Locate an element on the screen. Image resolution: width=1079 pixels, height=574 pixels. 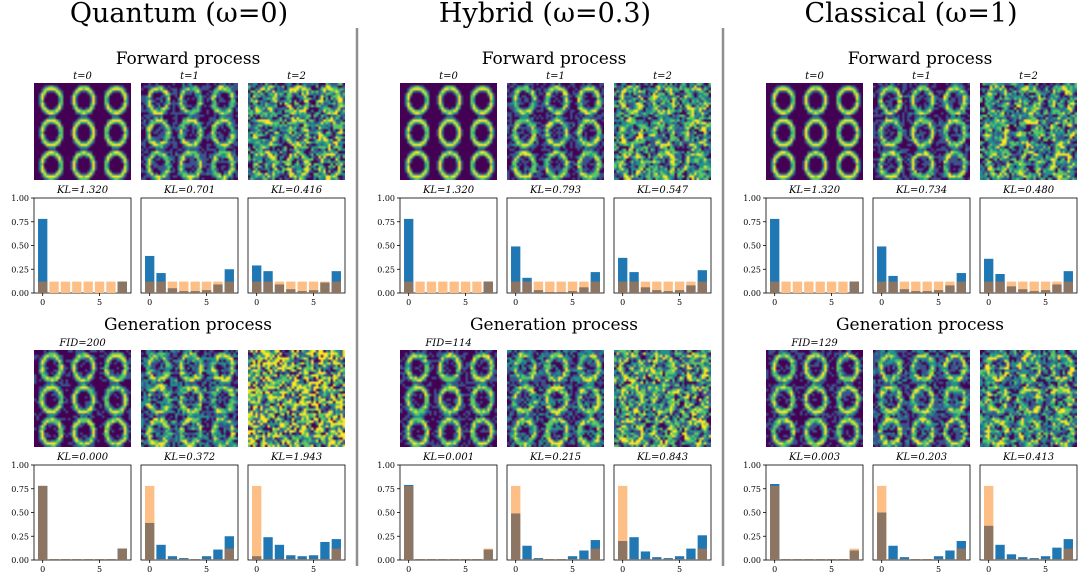
kl-label: KL=0.416 is located at coordinates (296, 190).